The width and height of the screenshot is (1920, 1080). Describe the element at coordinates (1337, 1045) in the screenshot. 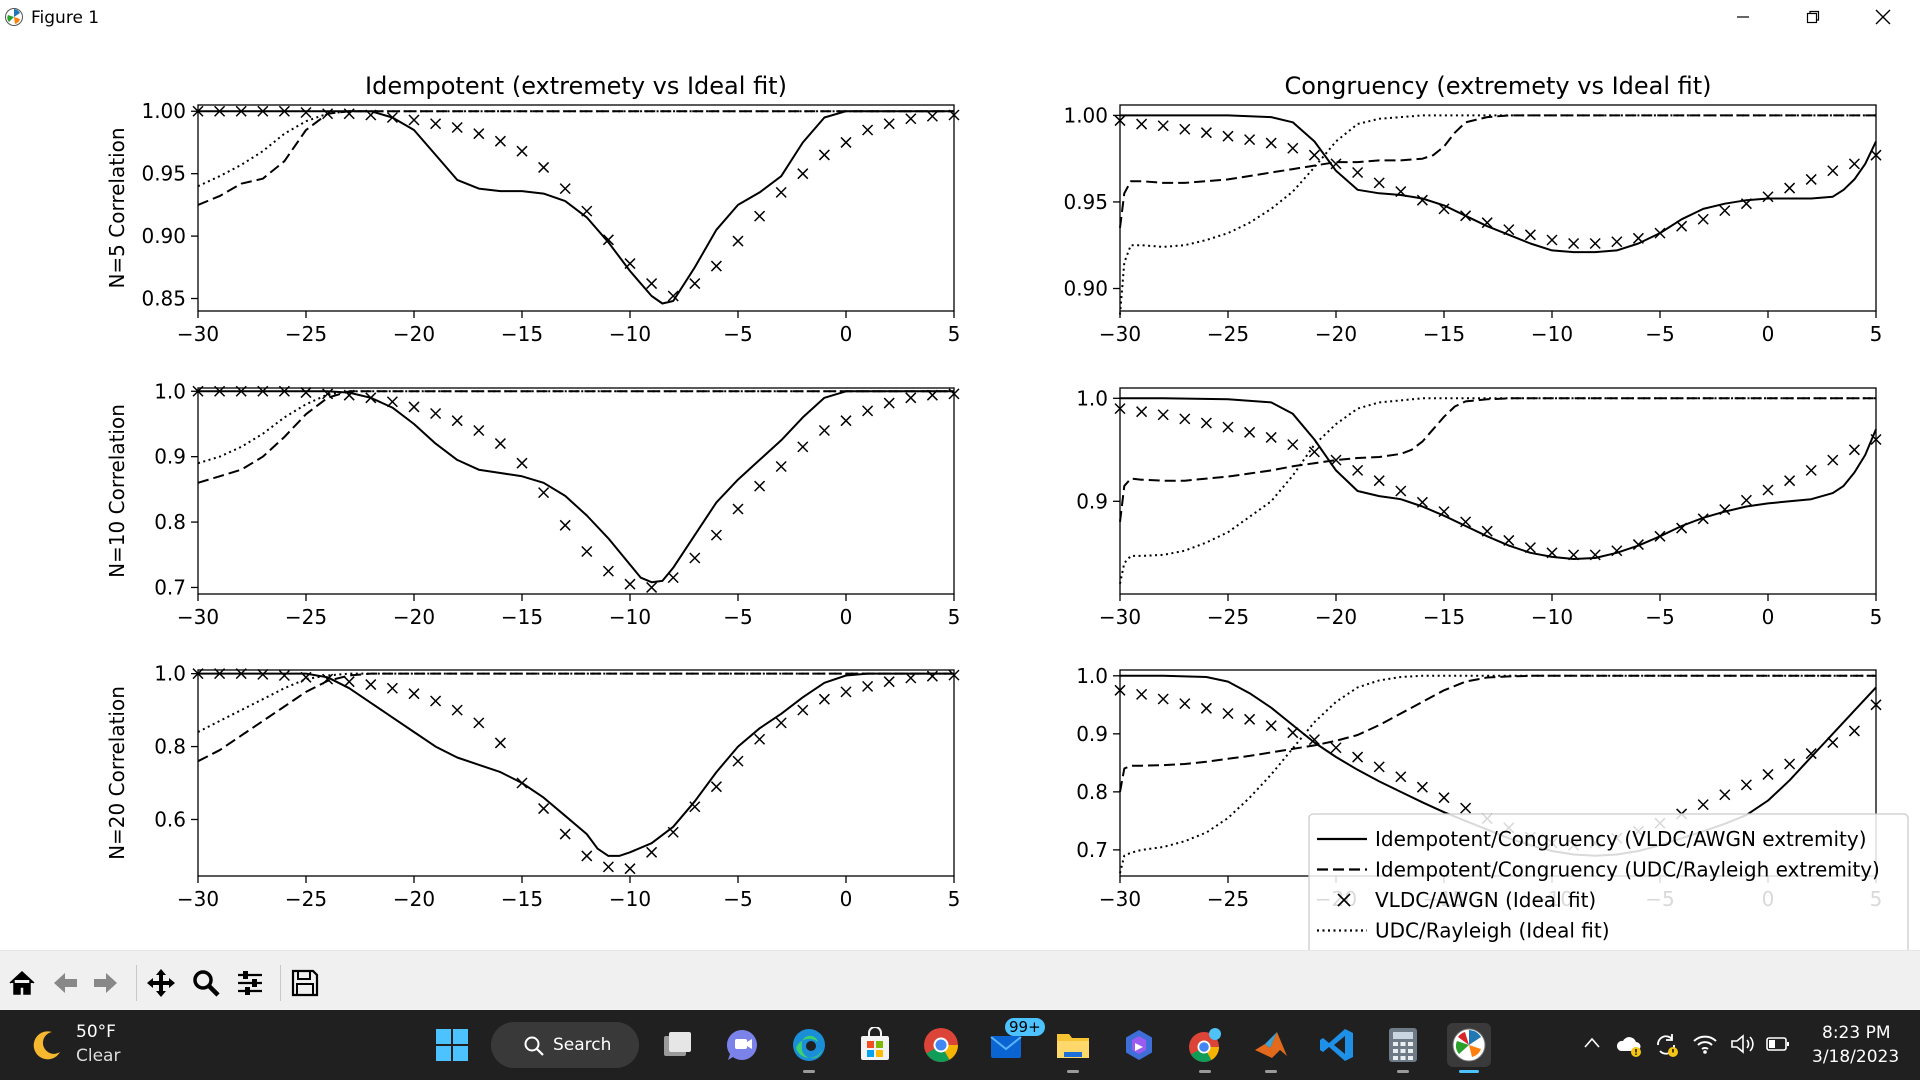

I see `vscode-button` at that location.